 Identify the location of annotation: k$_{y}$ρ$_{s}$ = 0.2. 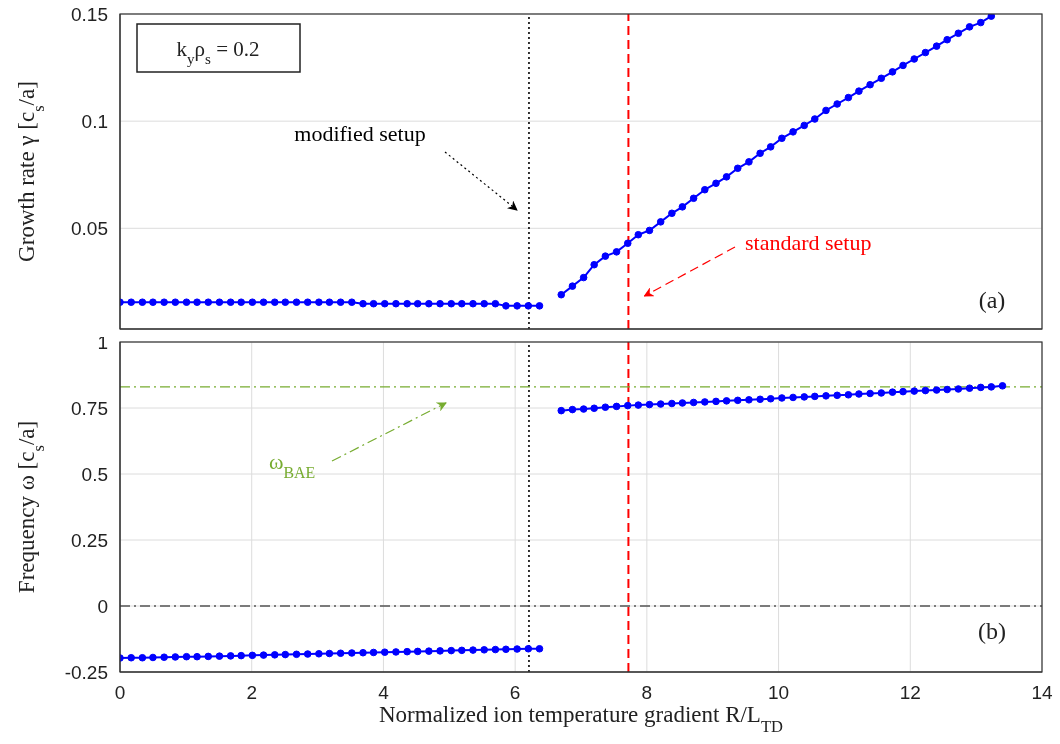
(218, 52).